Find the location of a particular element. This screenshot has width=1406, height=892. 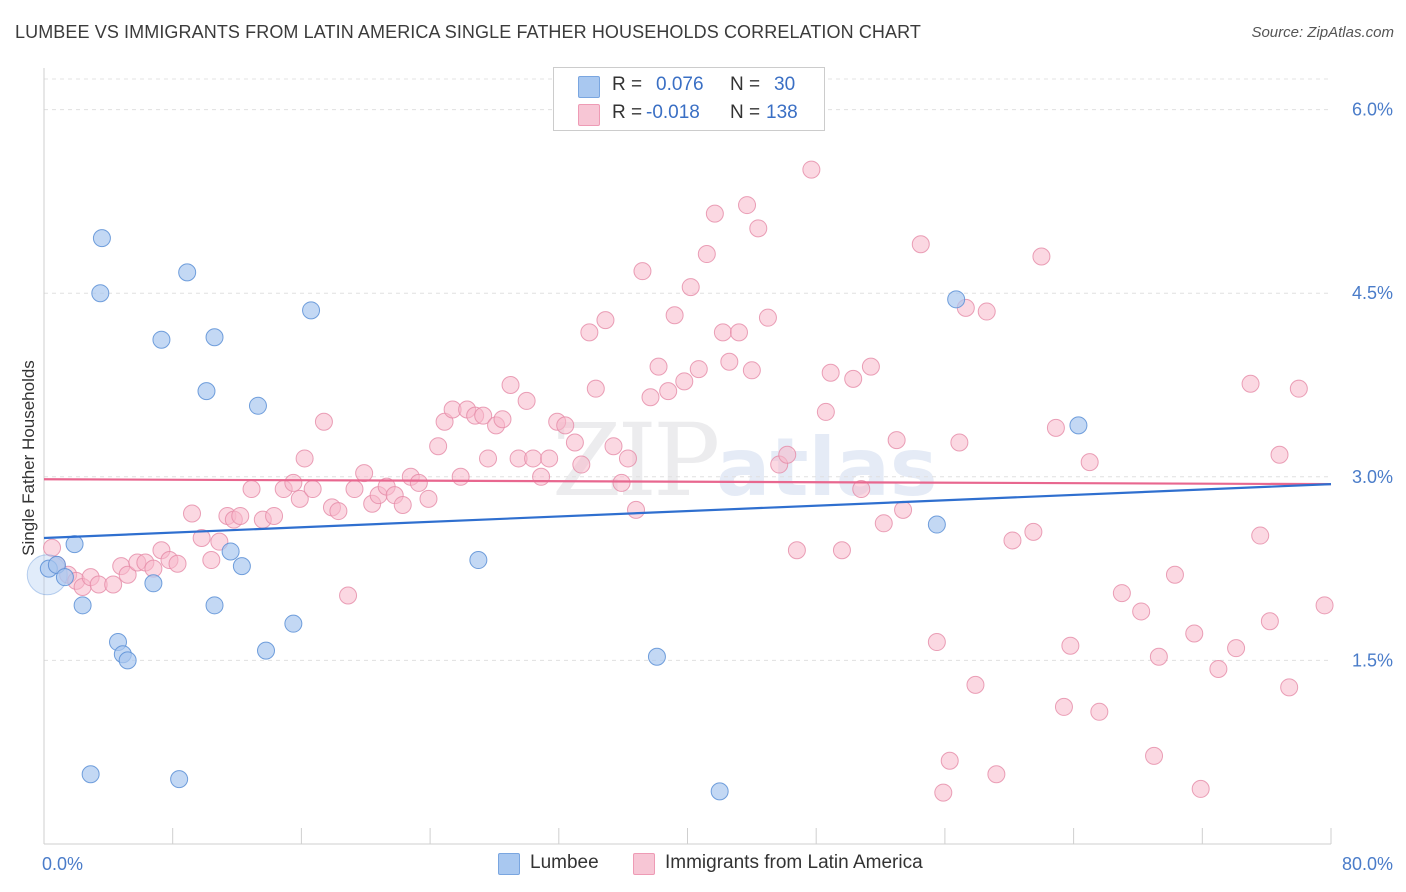

correlation-legend: R = 0.076 N = 30 R = -0.018 N = 138 is located at coordinates (689, 99).